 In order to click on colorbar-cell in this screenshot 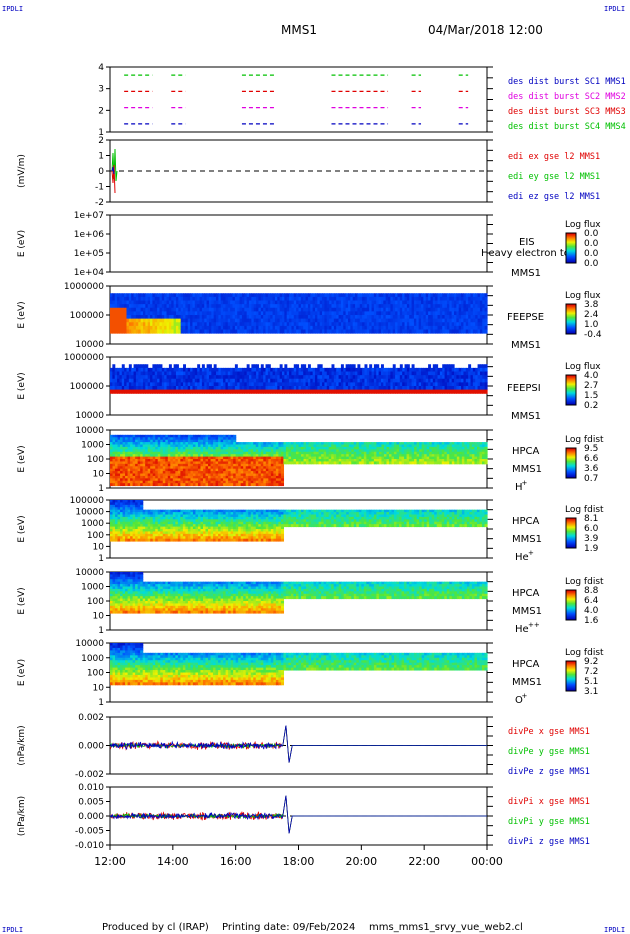, I will do `click(571, 381)`.